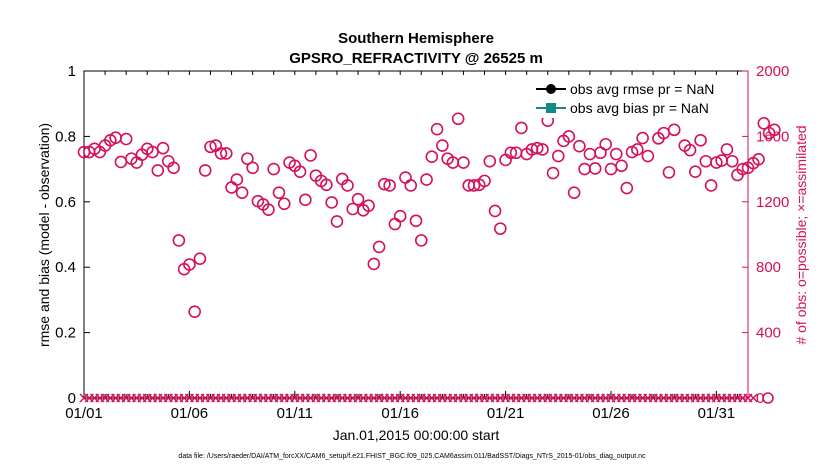 The image size is (830, 470). I want to click on x-tick-label: 01/11, so click(295, 413).